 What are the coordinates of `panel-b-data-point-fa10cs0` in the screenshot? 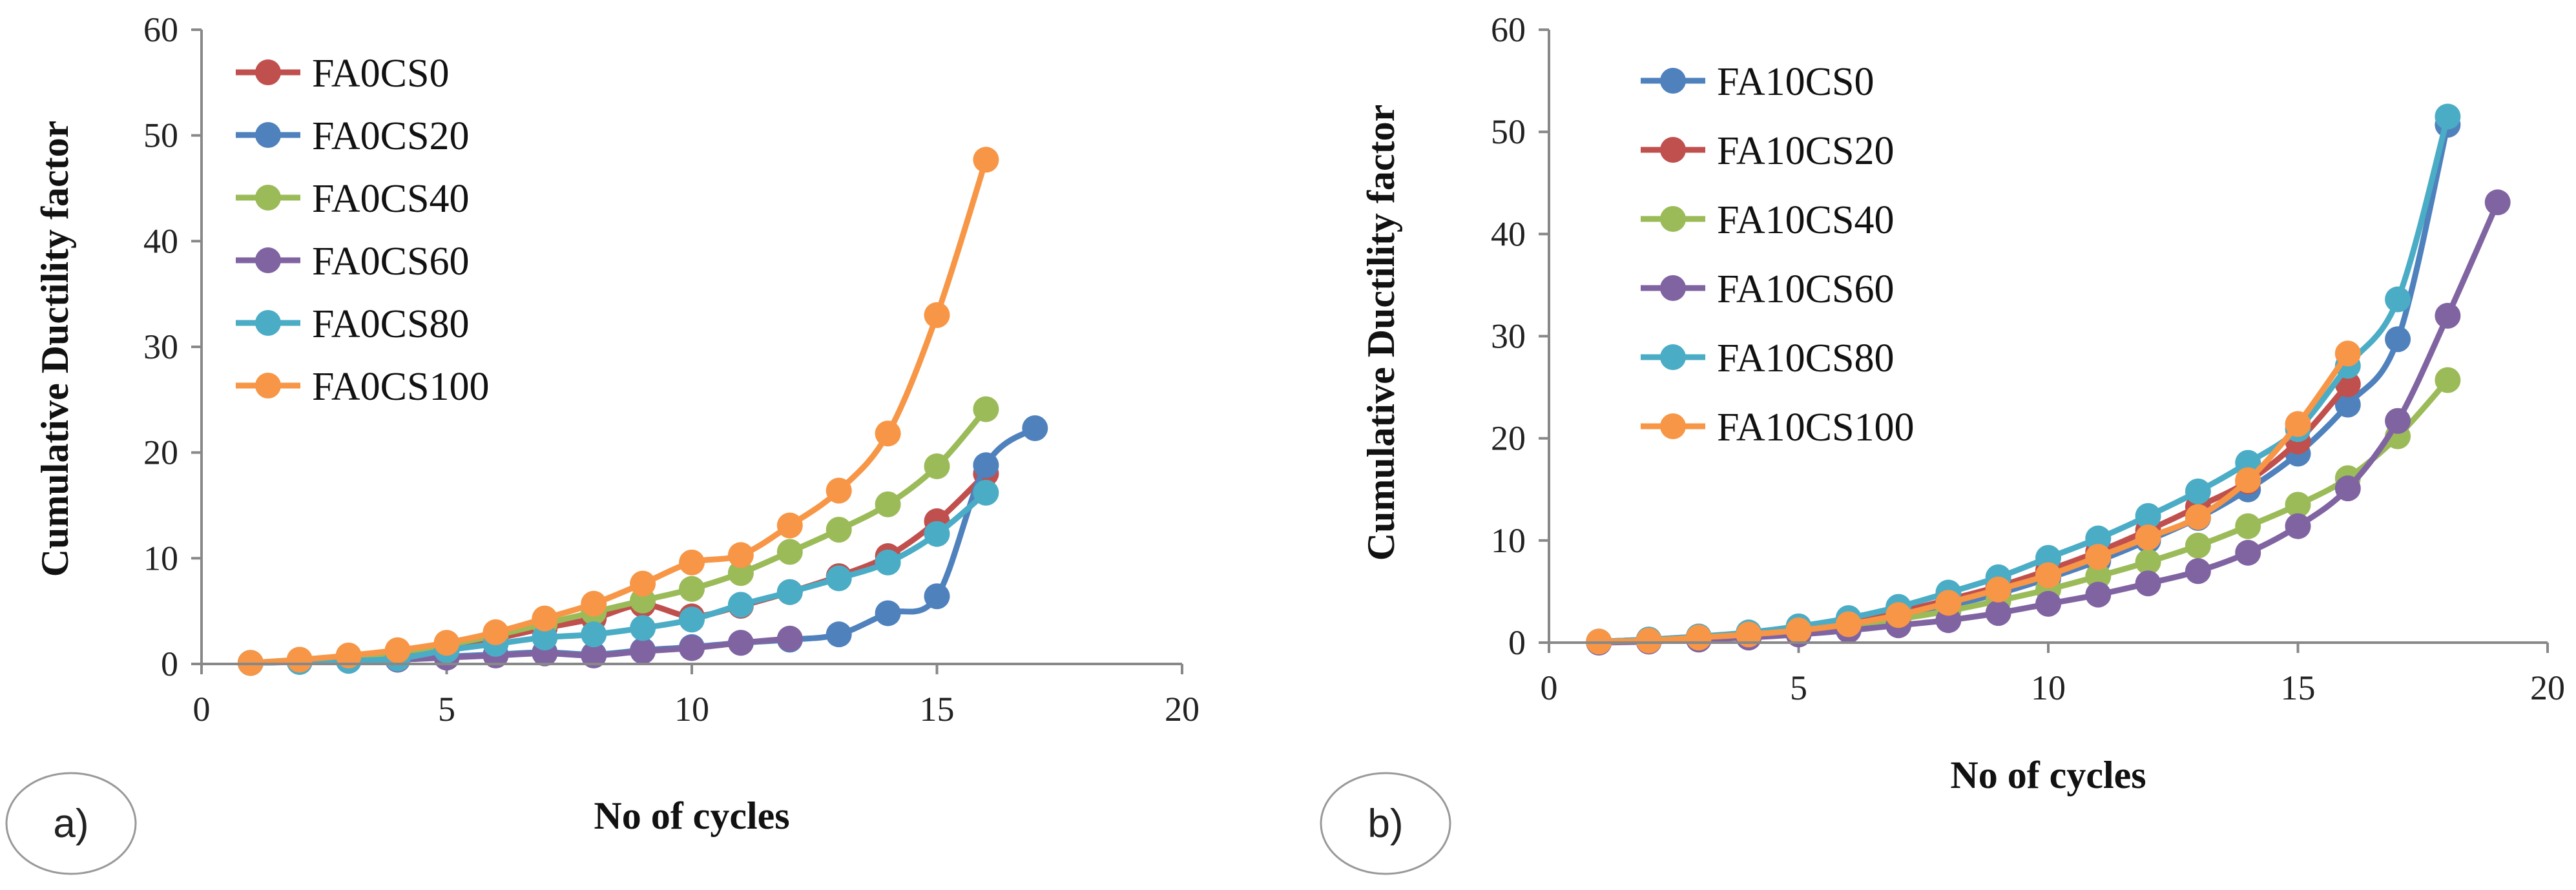 It's located at (2398, 339).